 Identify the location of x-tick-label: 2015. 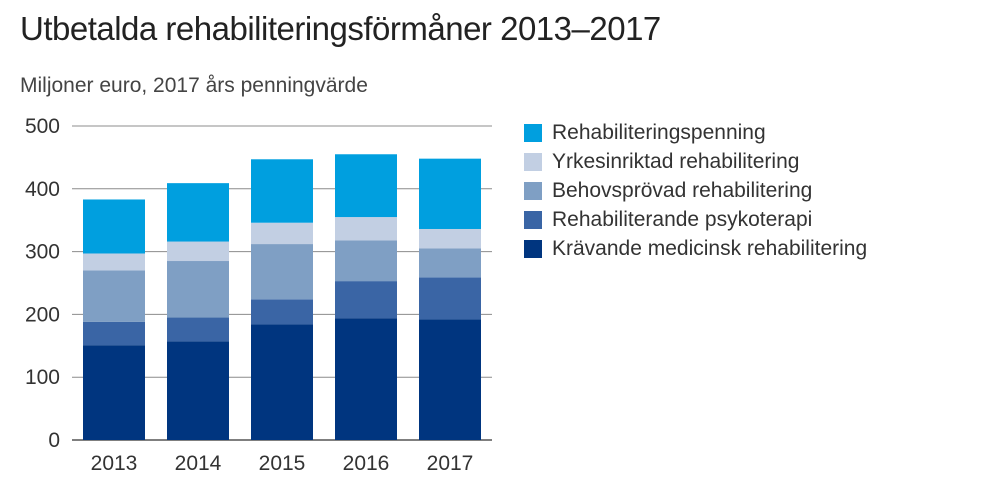
(282, 463).